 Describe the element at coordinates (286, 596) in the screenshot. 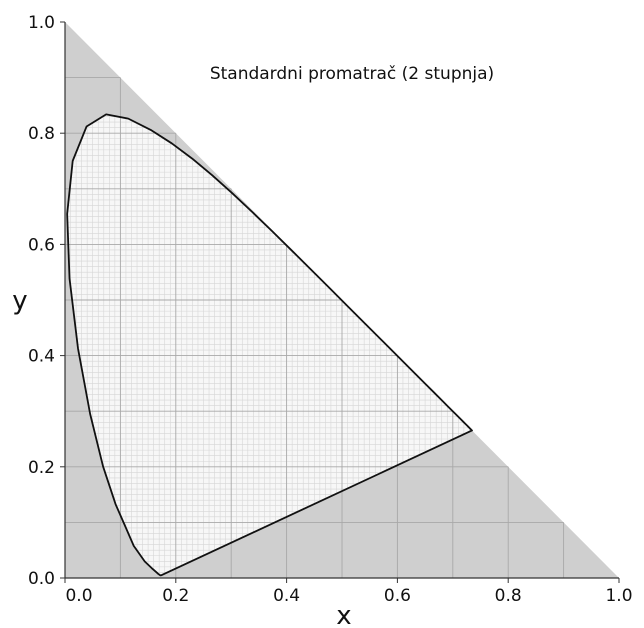

I see `x-tick-label: 0.4` at that location.